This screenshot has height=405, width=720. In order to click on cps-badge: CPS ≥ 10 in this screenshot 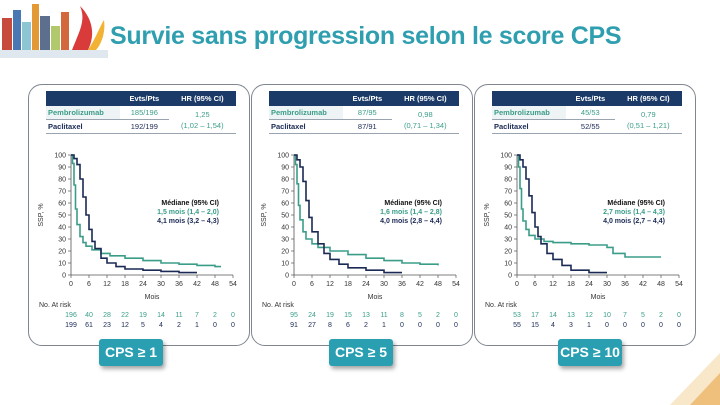, I will do `click(590, 352)`.